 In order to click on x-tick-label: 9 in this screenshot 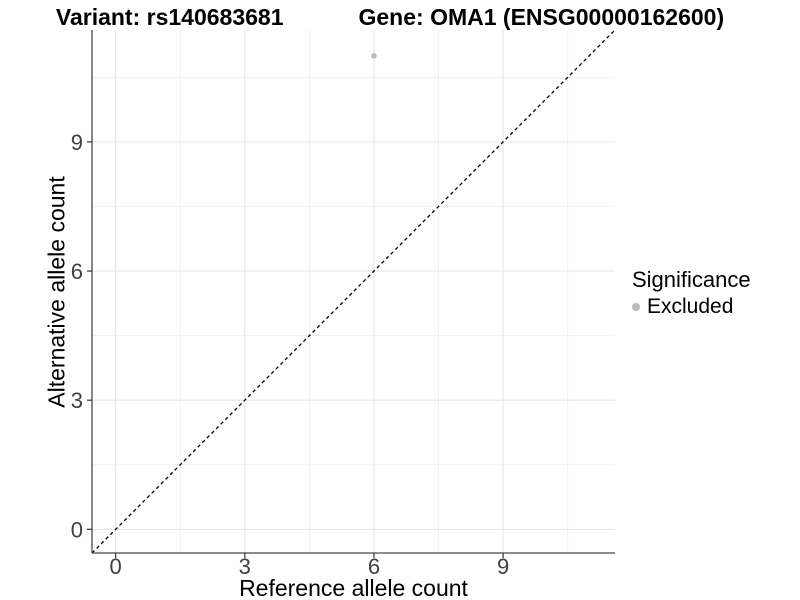, I will do `click(503, 566)`.